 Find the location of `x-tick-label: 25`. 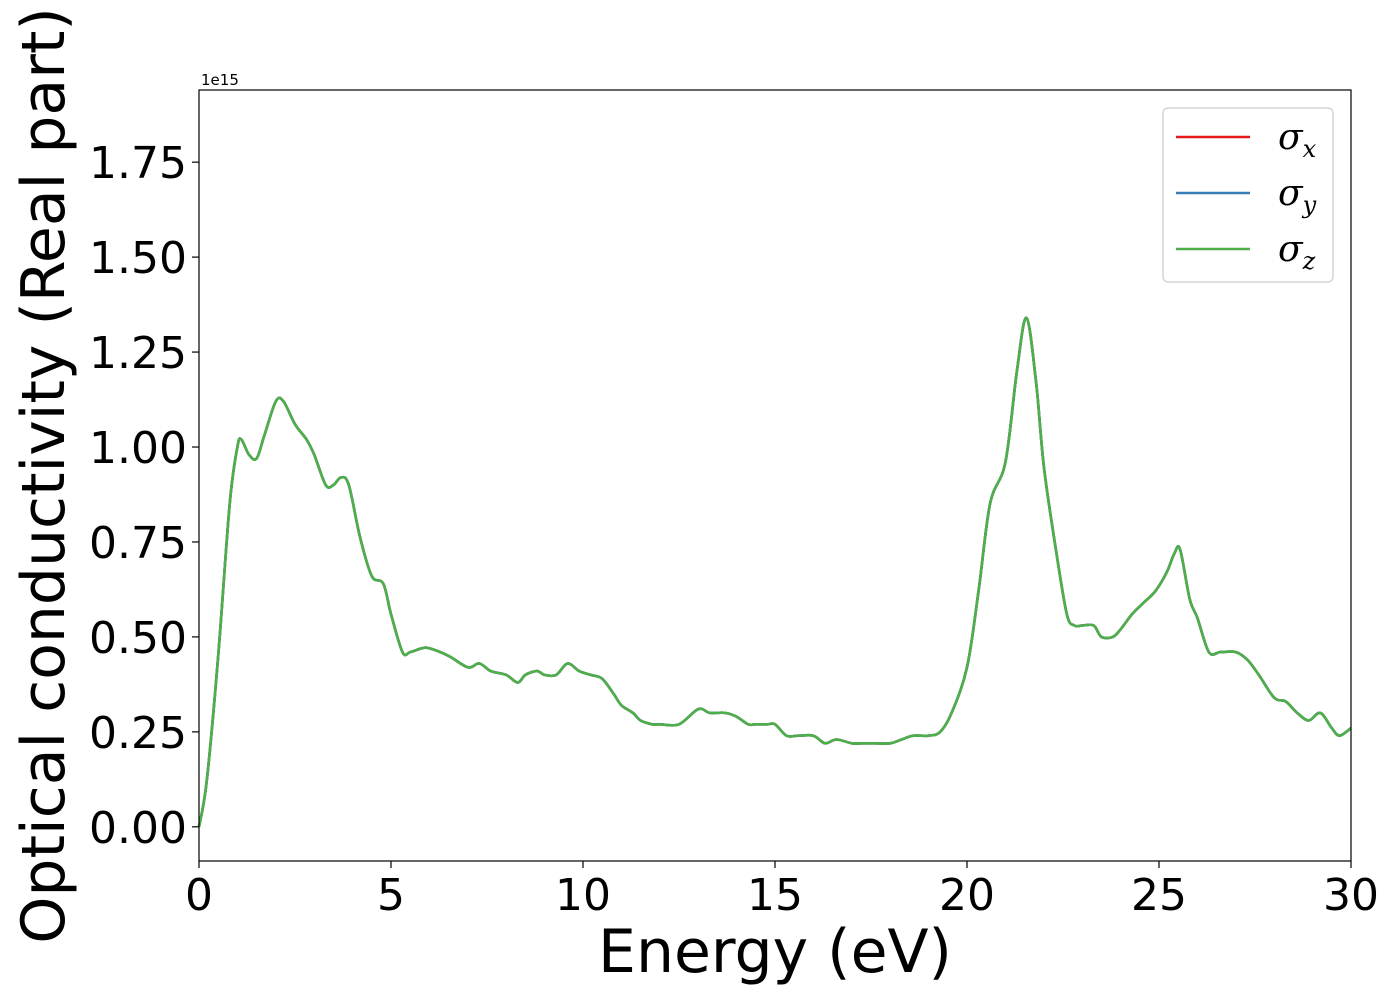

x-tick-label: 25 is located at coordinates (1159, 895).